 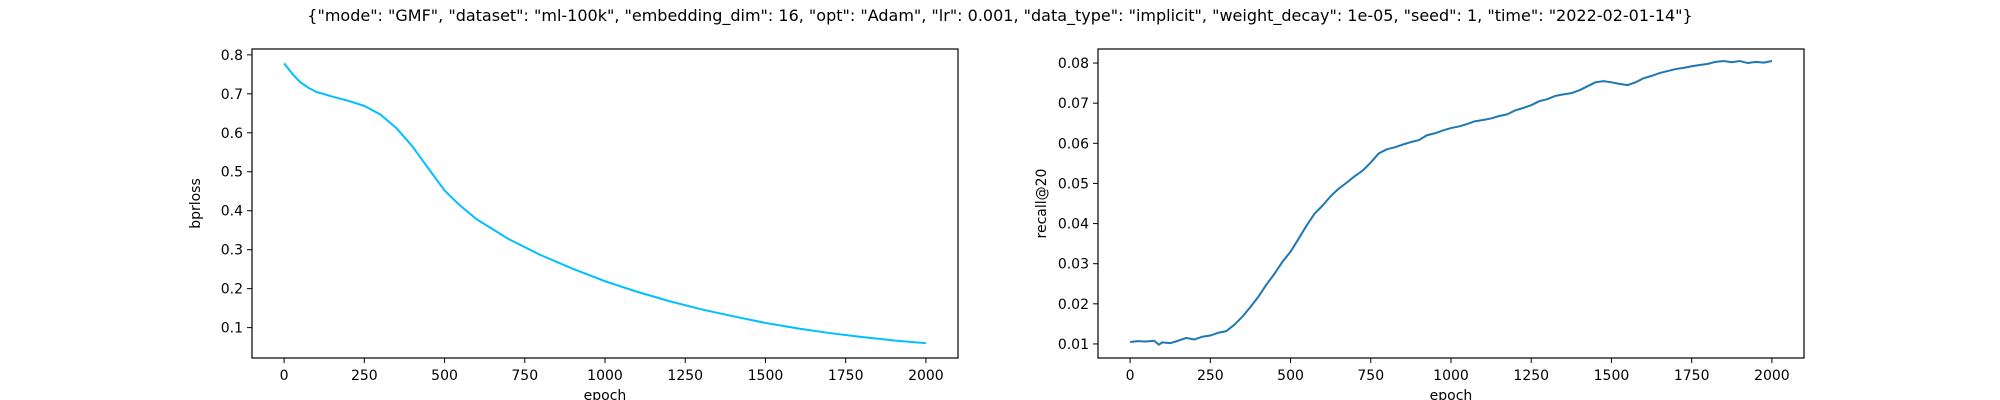 I want to click on y-tick-label: 0.1, so click(x=232, y=329).